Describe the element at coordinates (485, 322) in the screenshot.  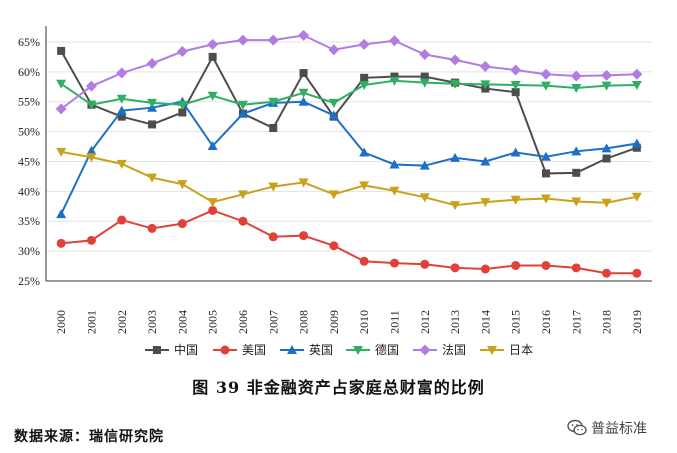
I see `x-tick-label: 2014` at that location.